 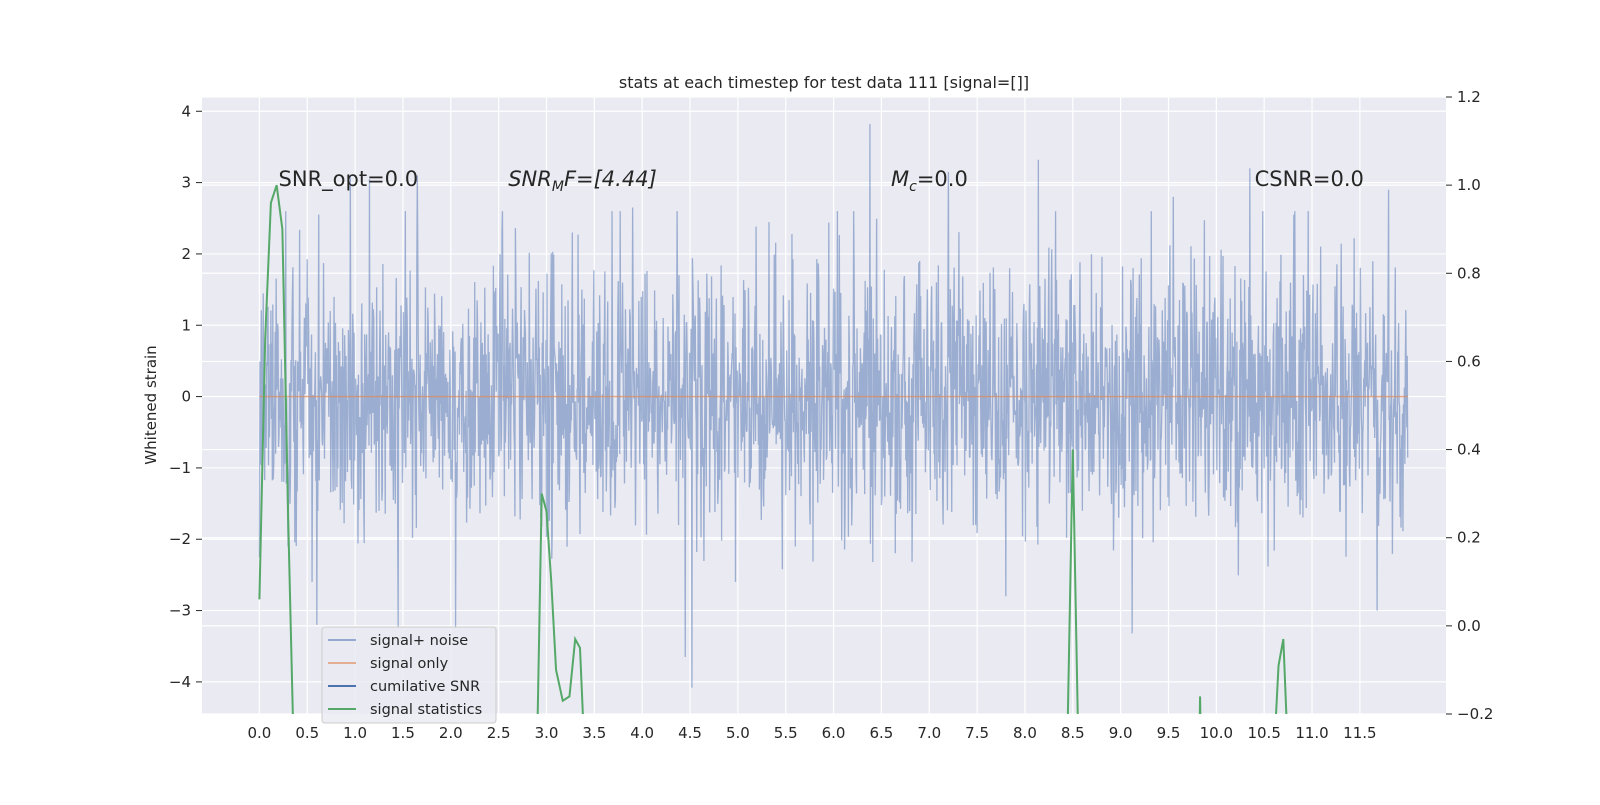 What do you see at coordinates (1469, 361) in the screenshot?
I see `y2-tick-label: 0.6` at bounding box center [1469, 361].